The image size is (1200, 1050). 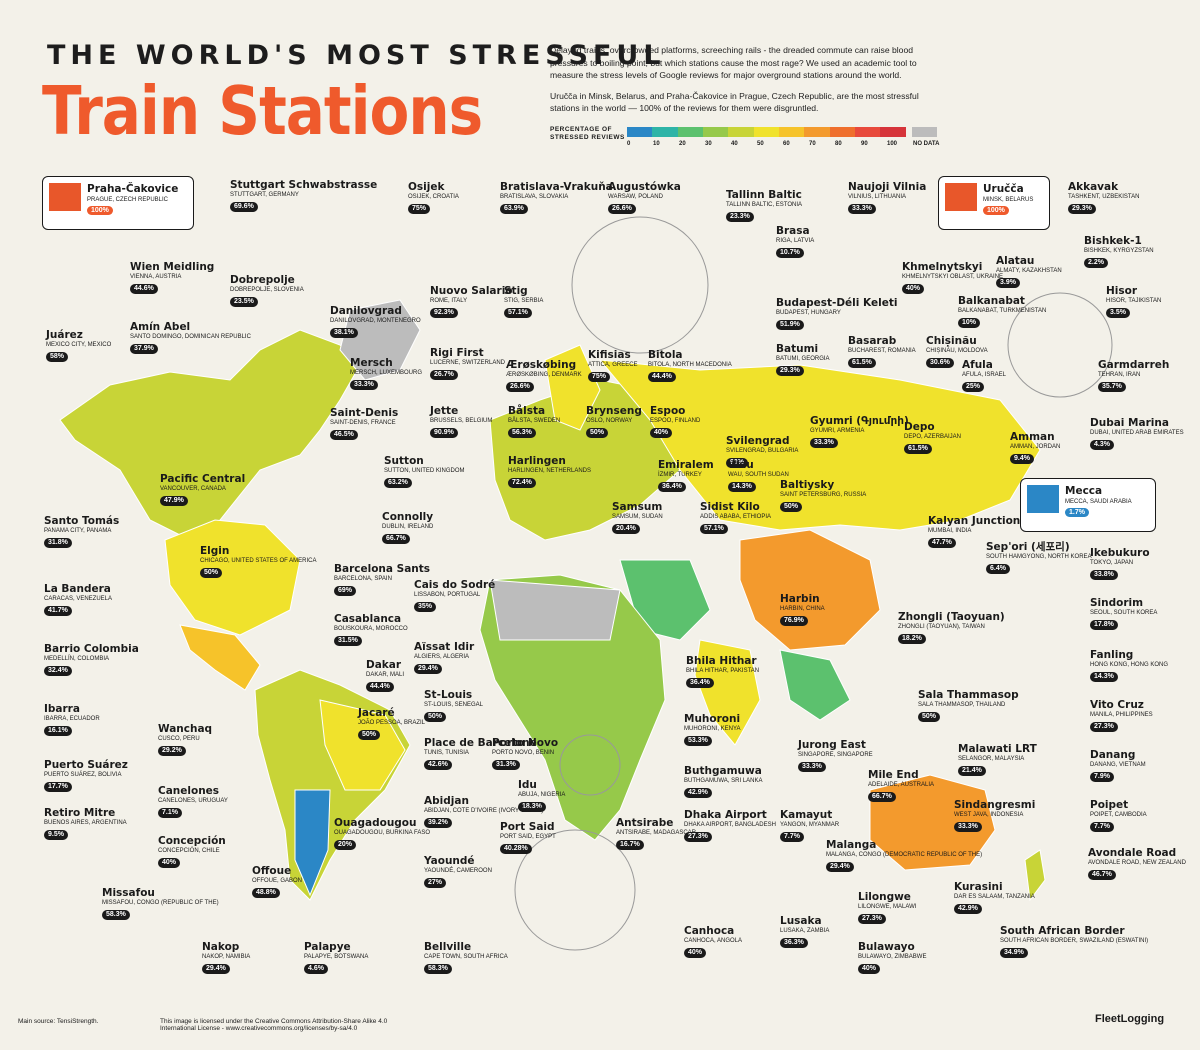 What do you see at coordinates (375, 823) in the screenshot?
I see `station-name: Ouagadougou` at bounding box center [375, 823].